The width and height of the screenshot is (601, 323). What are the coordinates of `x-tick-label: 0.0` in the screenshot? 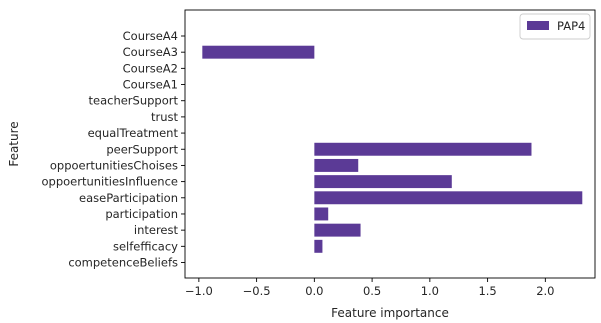 It's located at (314, 291).